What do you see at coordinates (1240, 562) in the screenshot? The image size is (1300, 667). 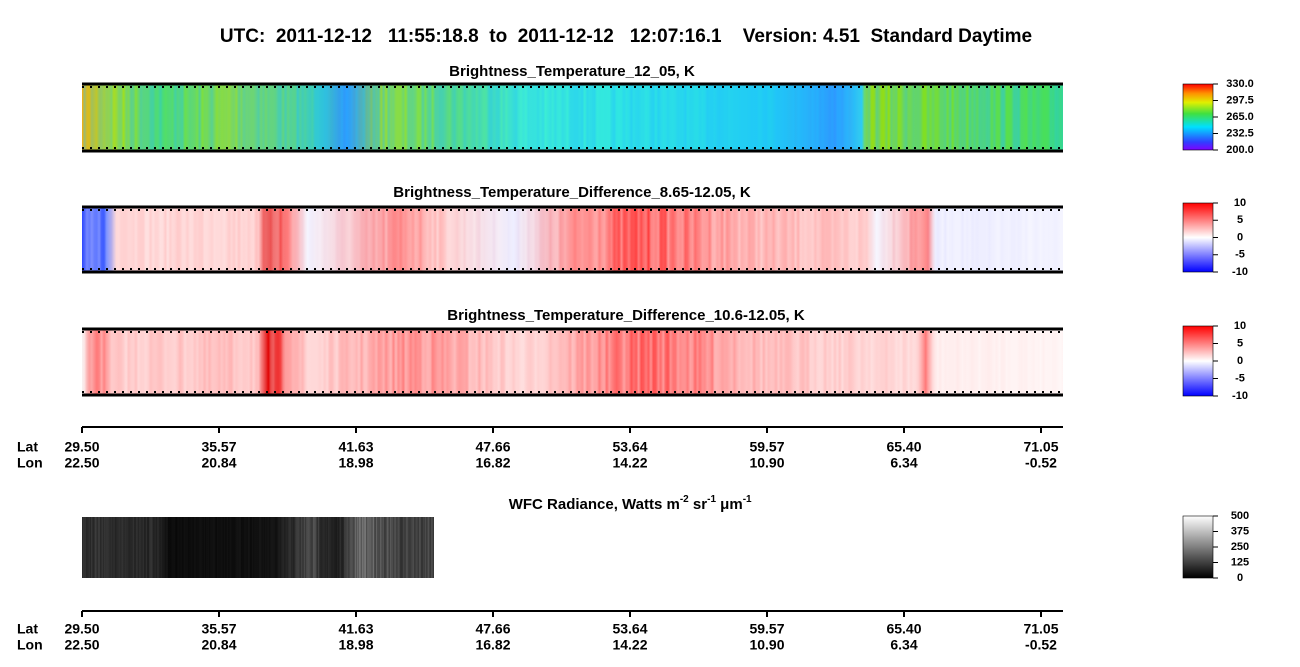 I see `colorbar-label: 125` at bounding box center [1240, 562].